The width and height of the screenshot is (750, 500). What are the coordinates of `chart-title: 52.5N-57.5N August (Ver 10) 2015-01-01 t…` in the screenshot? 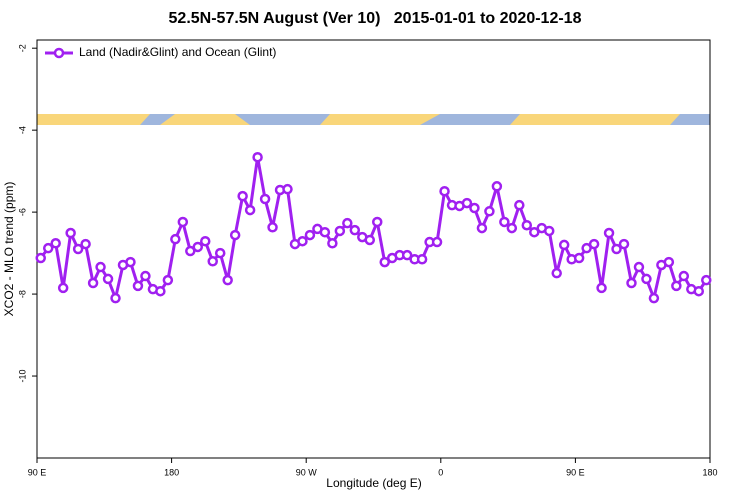 It's located at (375, 18).